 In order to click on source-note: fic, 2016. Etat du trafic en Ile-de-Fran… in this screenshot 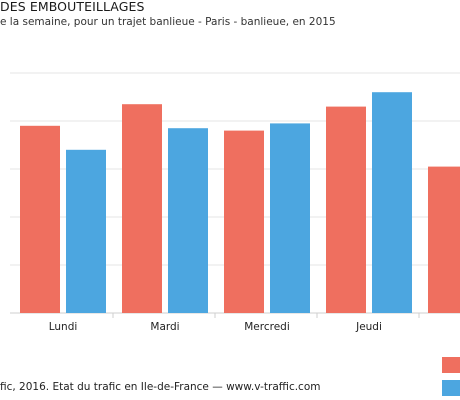, I will do `click(160, 387)`.